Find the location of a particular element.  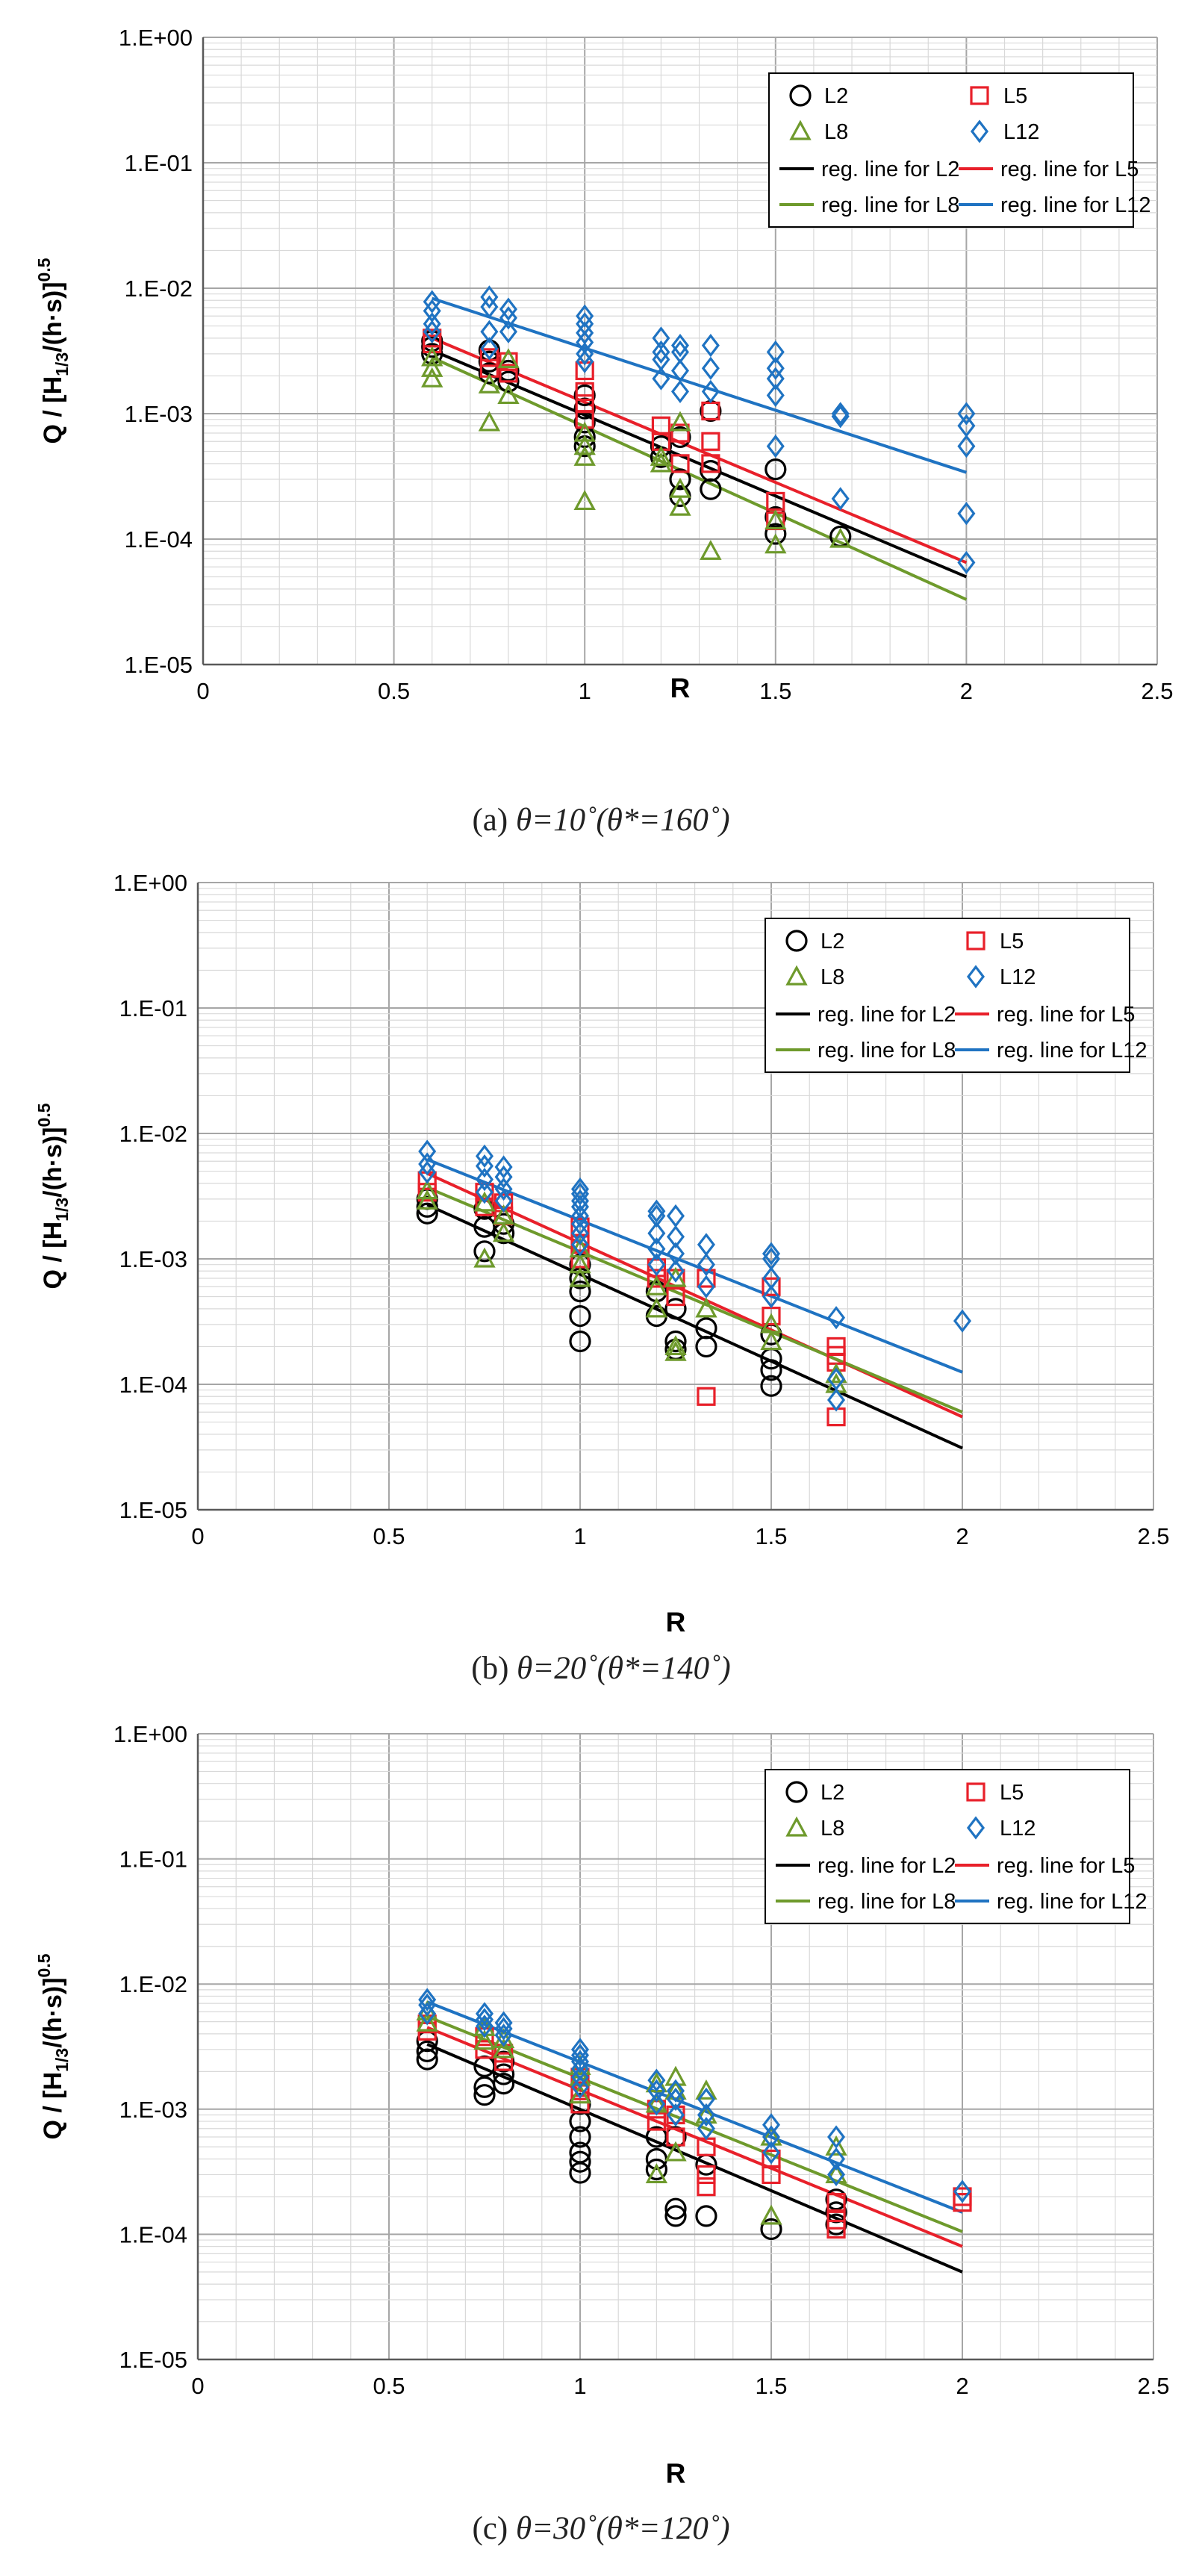

caption-prefix: (c) is located at coordinates (493, 2528).